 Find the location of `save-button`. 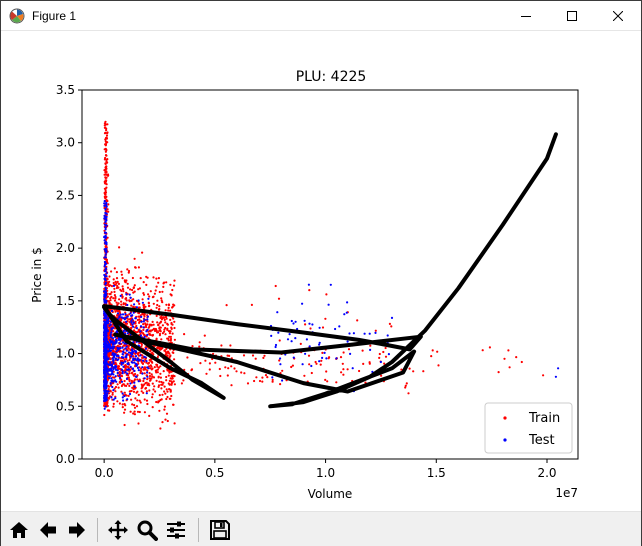

save-button is located at coordinates (220, 530).